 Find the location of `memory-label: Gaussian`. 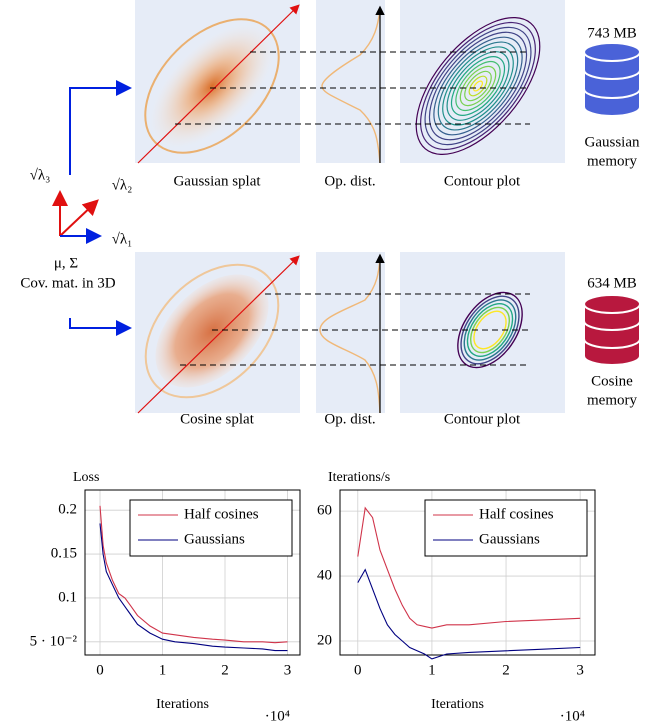

memory-label: Gaussian is located at coordinates (612, 142).